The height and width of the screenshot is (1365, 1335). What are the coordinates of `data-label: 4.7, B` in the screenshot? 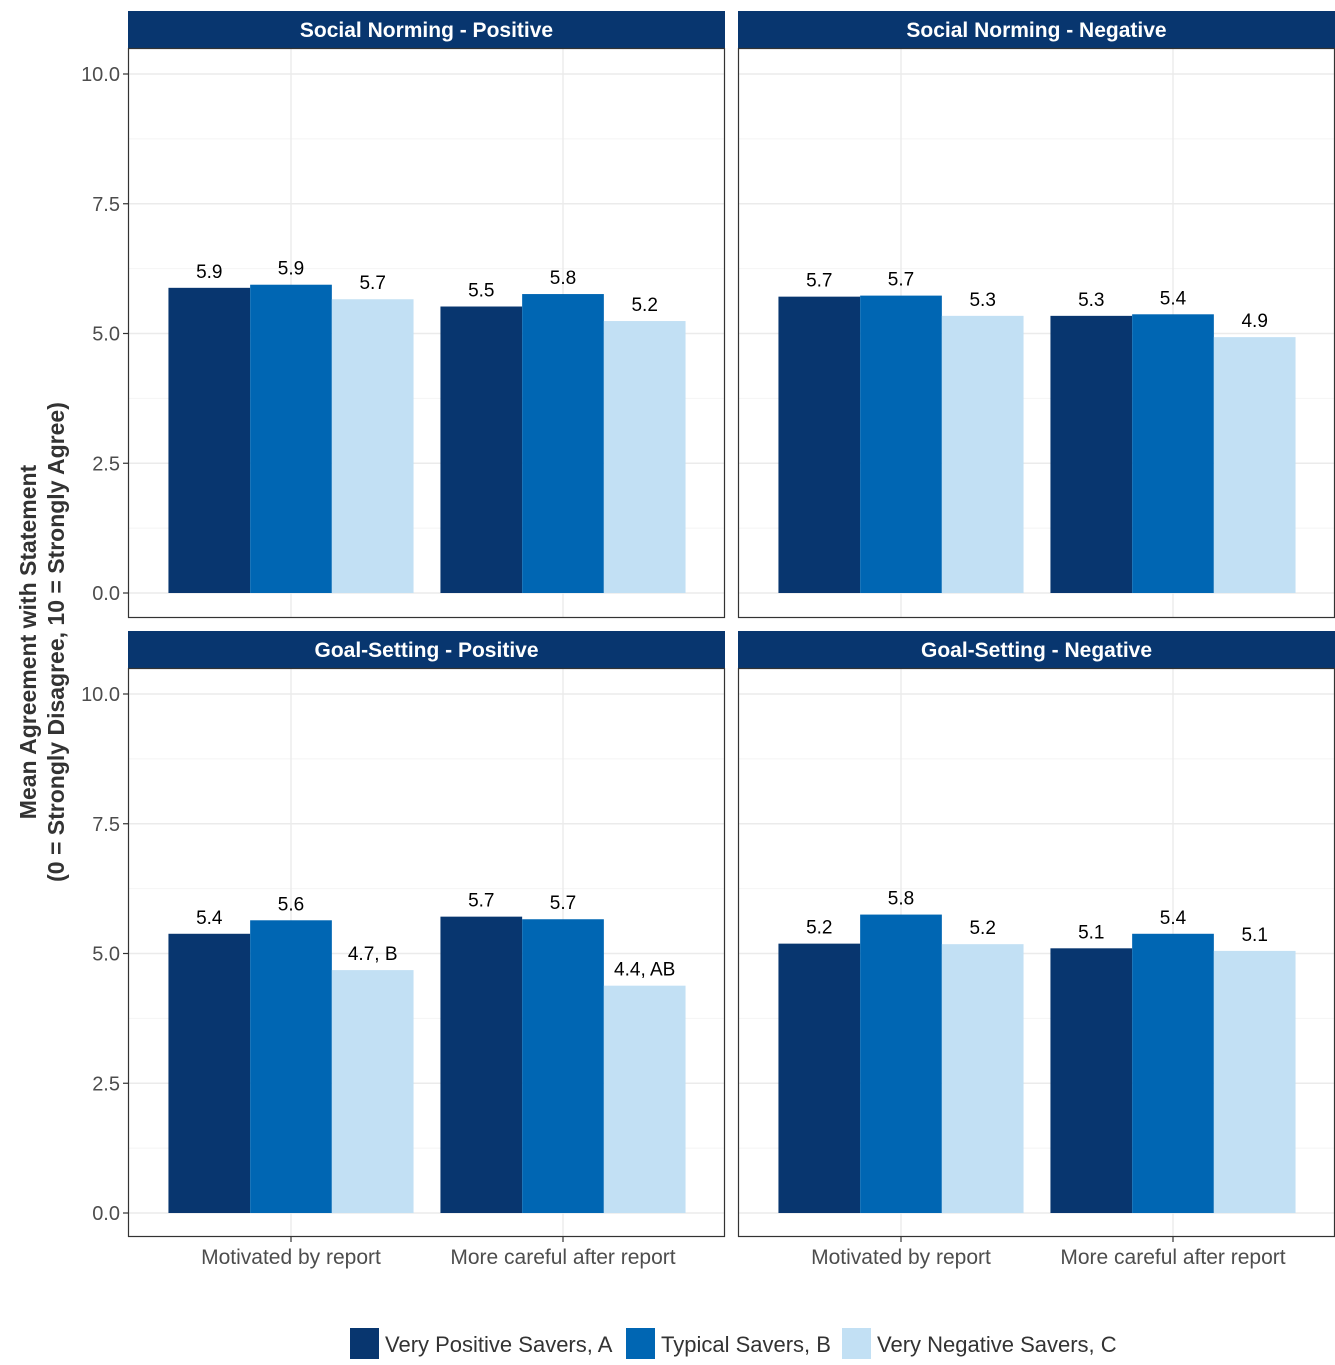 It's located at (373, 954).